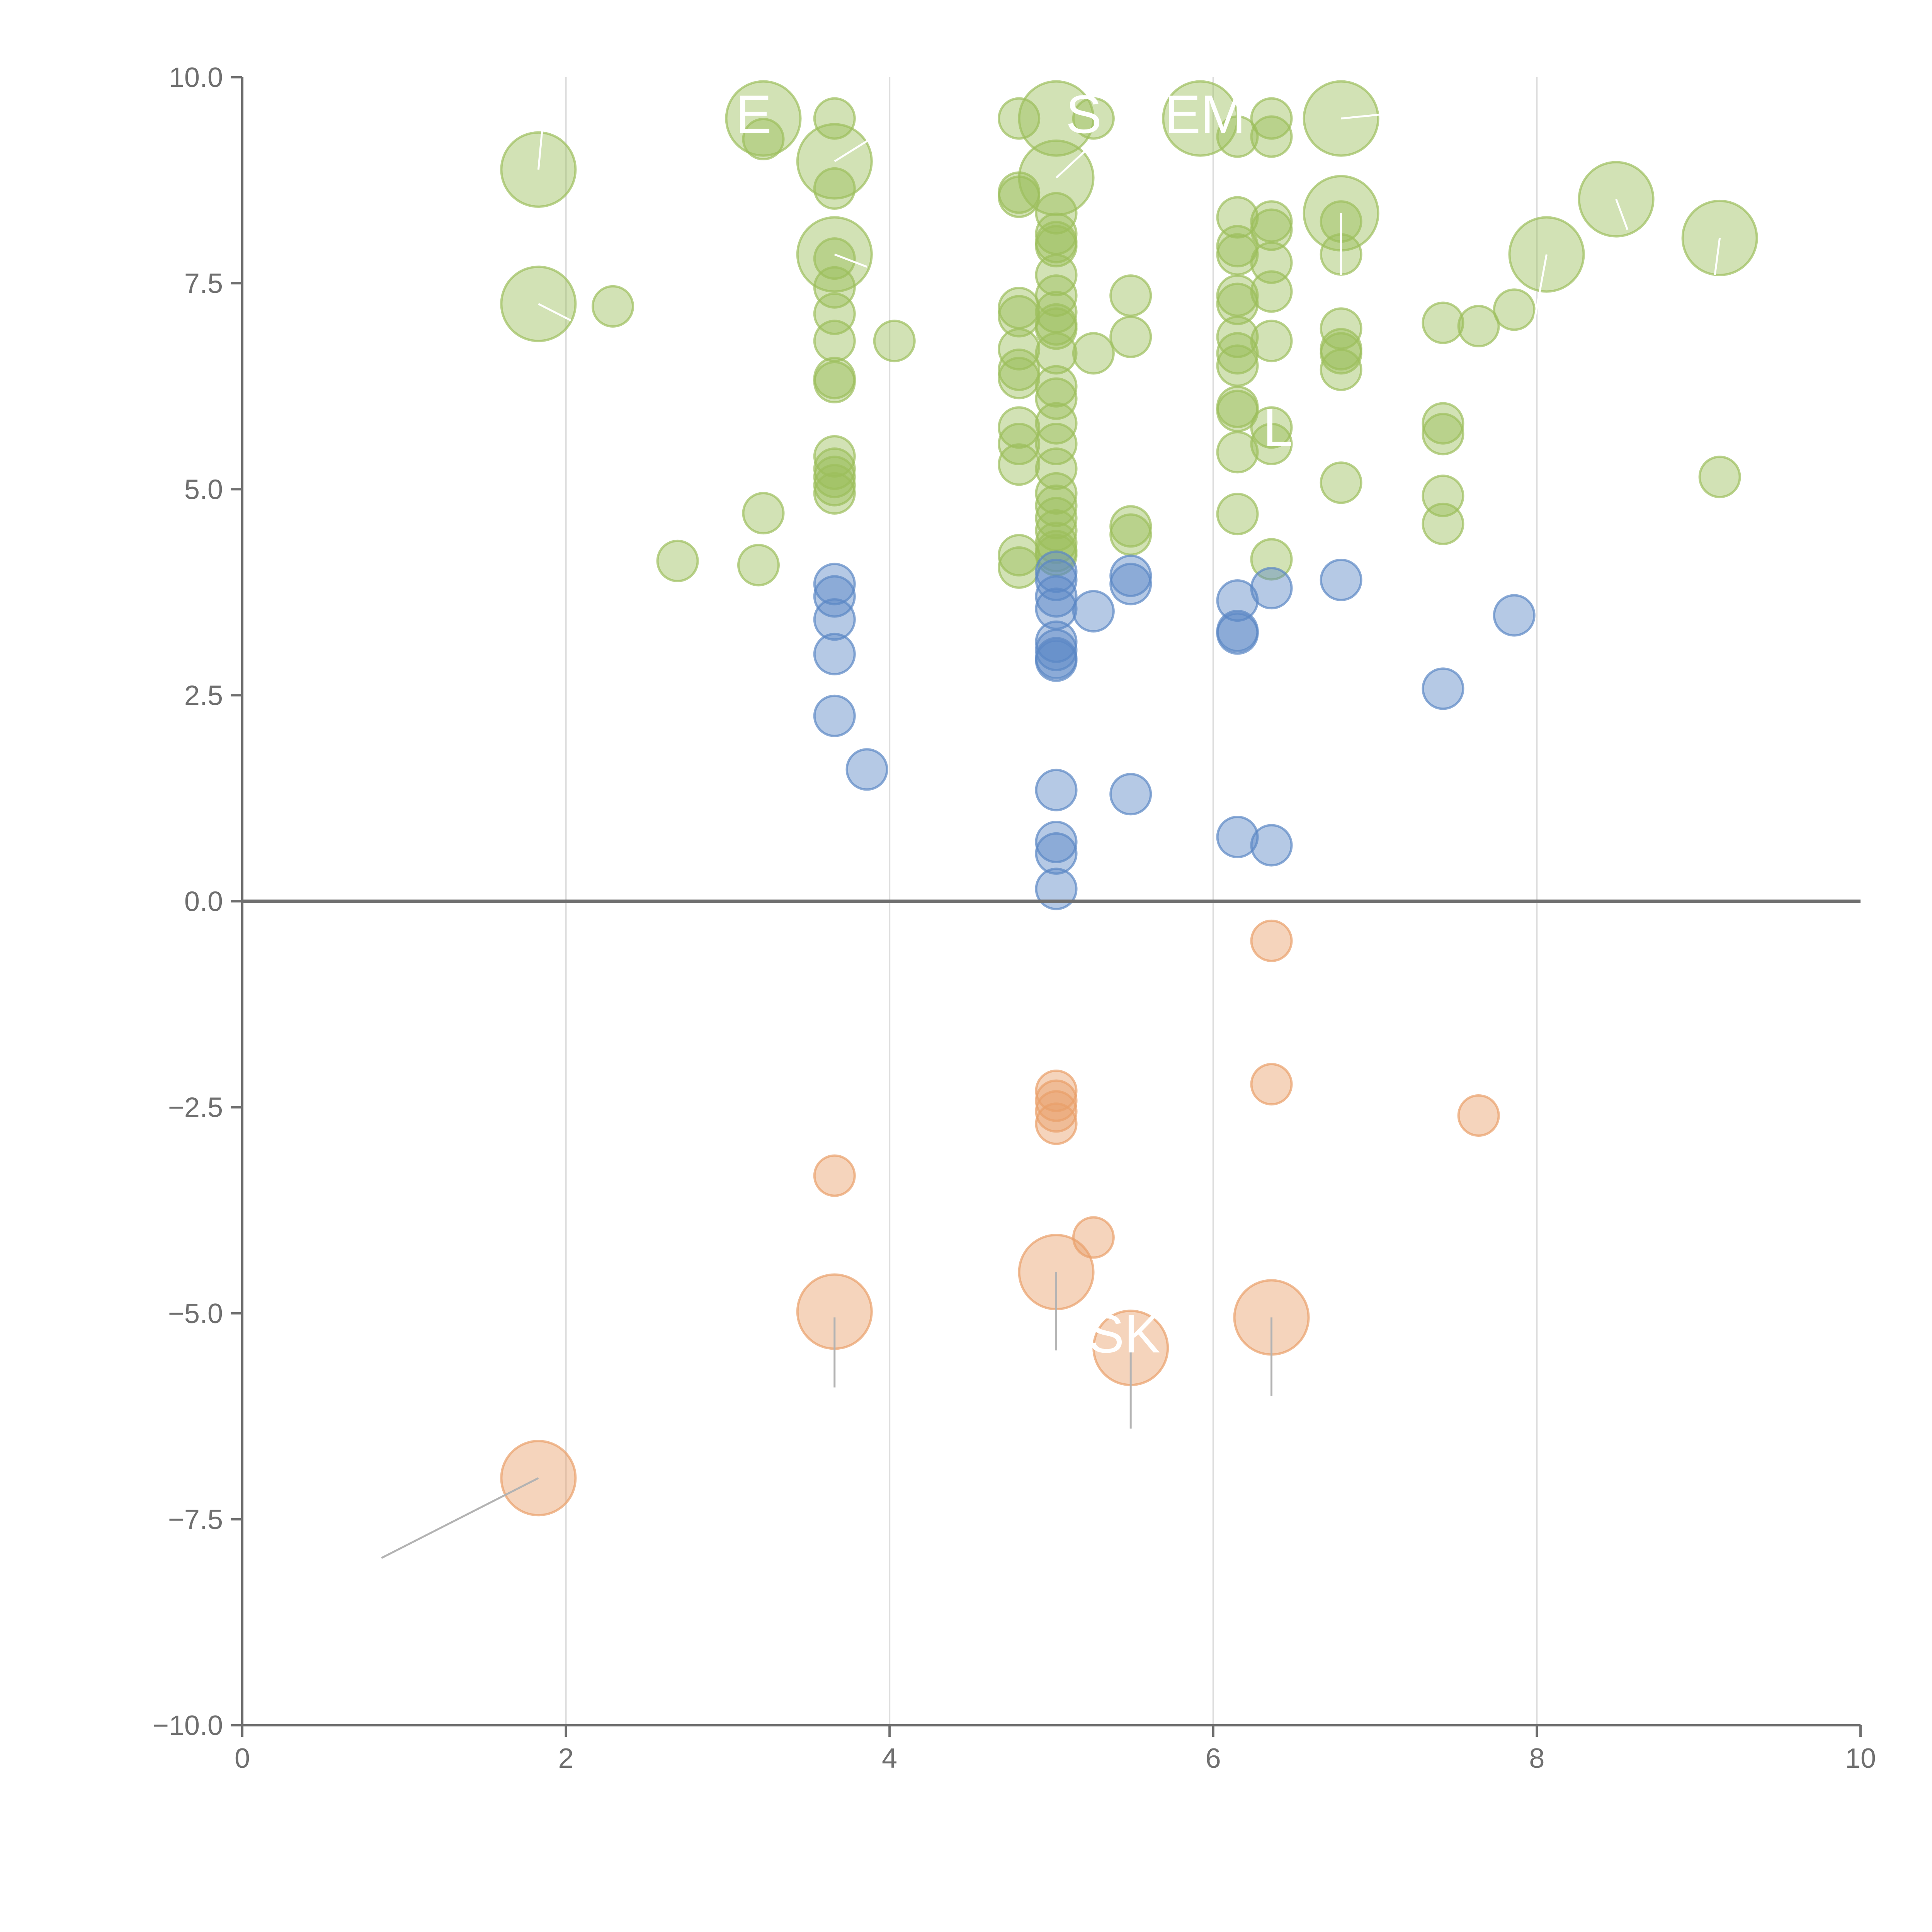 Image resolution: width=1932 pixels, height=1932 pixels. What do you see at coordinates (1860, 1758) in the screenshot?
I see `x-tick-label-5: 10` at bounding box center [1860, 1758].